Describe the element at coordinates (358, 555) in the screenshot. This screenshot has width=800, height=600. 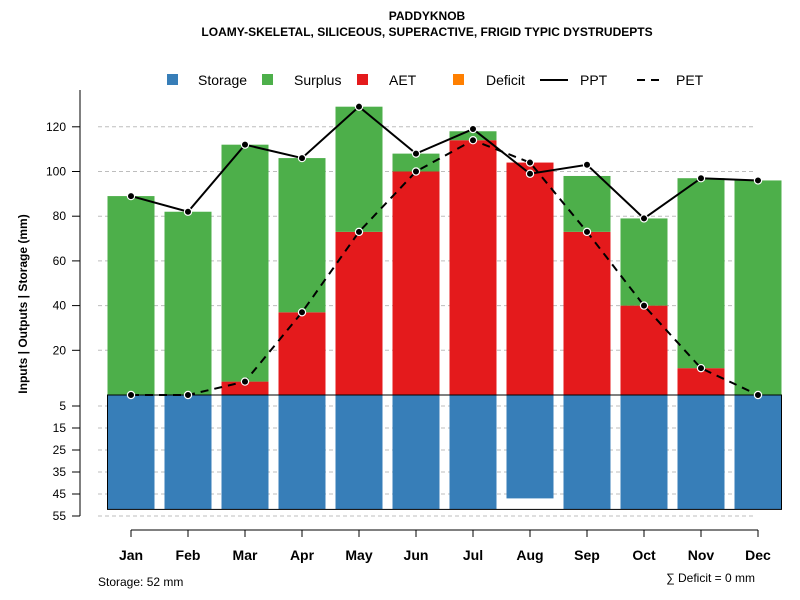
I see `x-tick-label: May` at that location.